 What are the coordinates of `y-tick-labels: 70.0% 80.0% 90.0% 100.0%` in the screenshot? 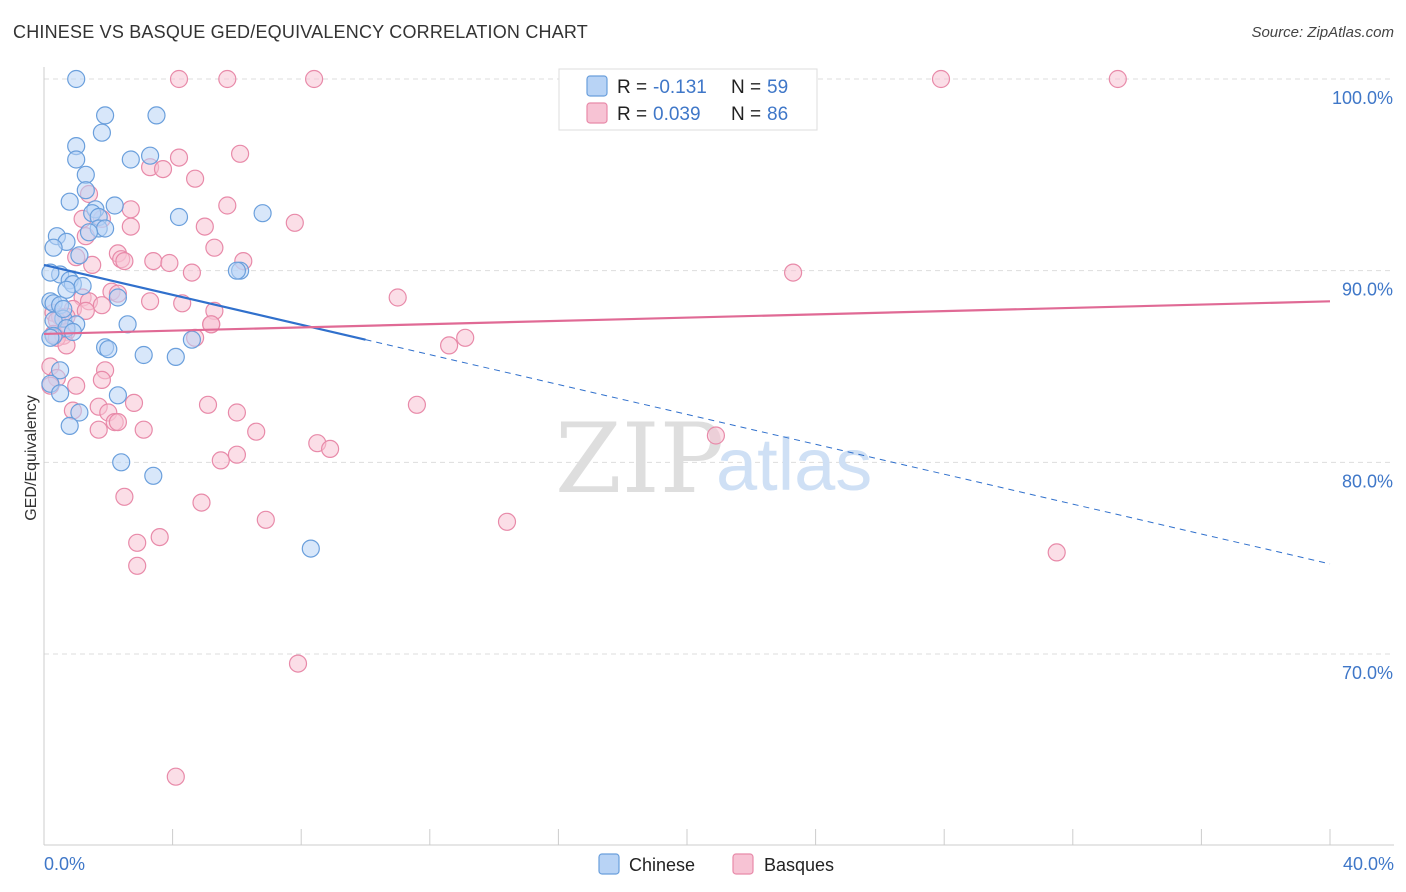 It's located at (1362, 385).